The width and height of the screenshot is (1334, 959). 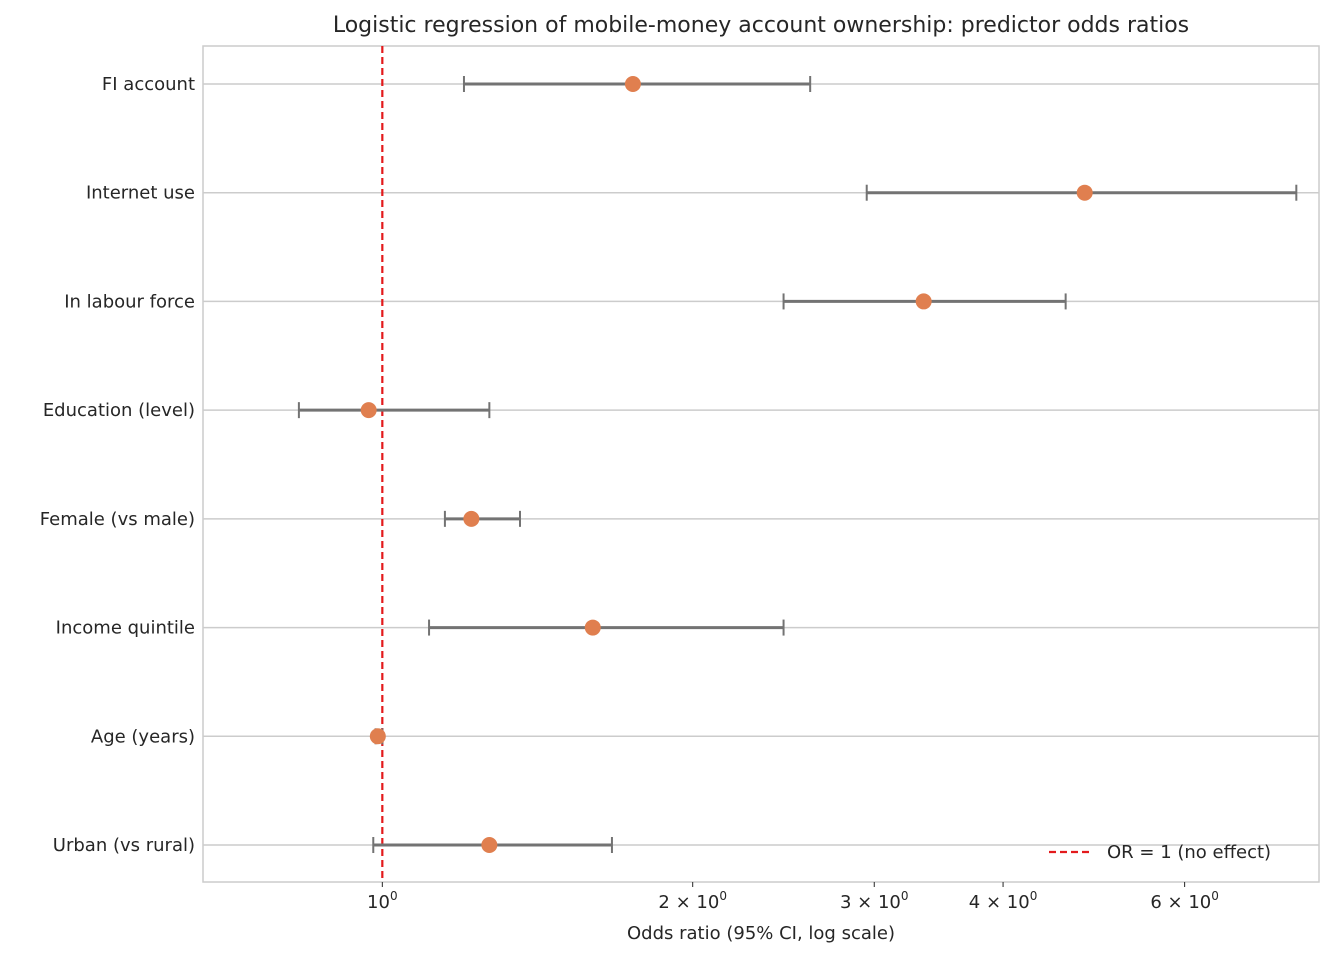 I want to click on x-tick-label: 6 × 100, so click(x=1184, y=901).